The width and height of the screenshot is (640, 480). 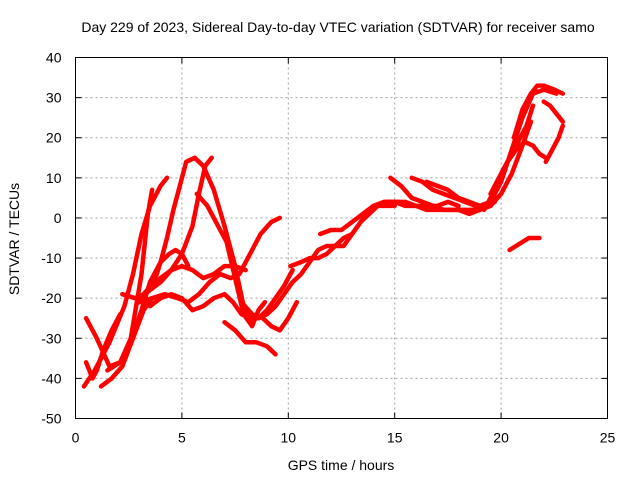 What do you see at coordinates (54, 98) in the screenshot?
I see `y-tick-label: 30` at bounding box center [54, 98].